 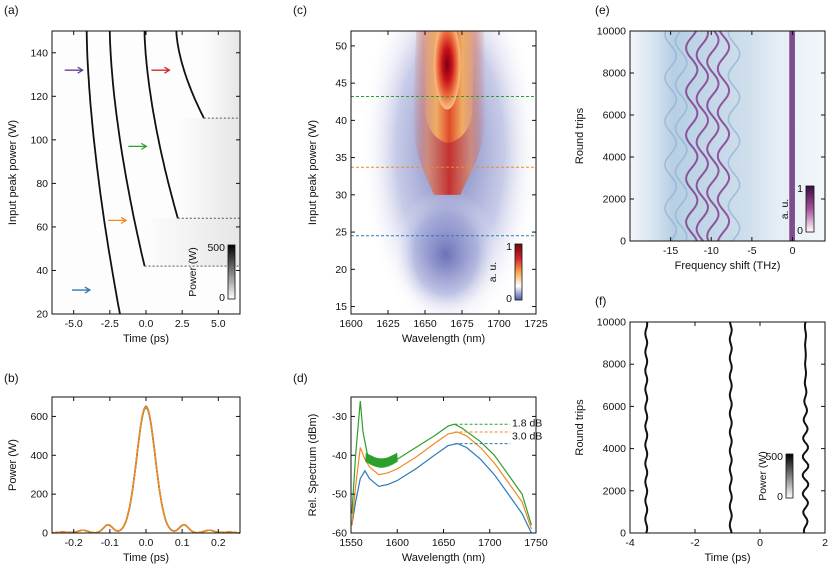 What do you see at coordinates (182, 324) in the screenshot?
I see `x-tick-label: 2.5` at bounding box center [182, 324].